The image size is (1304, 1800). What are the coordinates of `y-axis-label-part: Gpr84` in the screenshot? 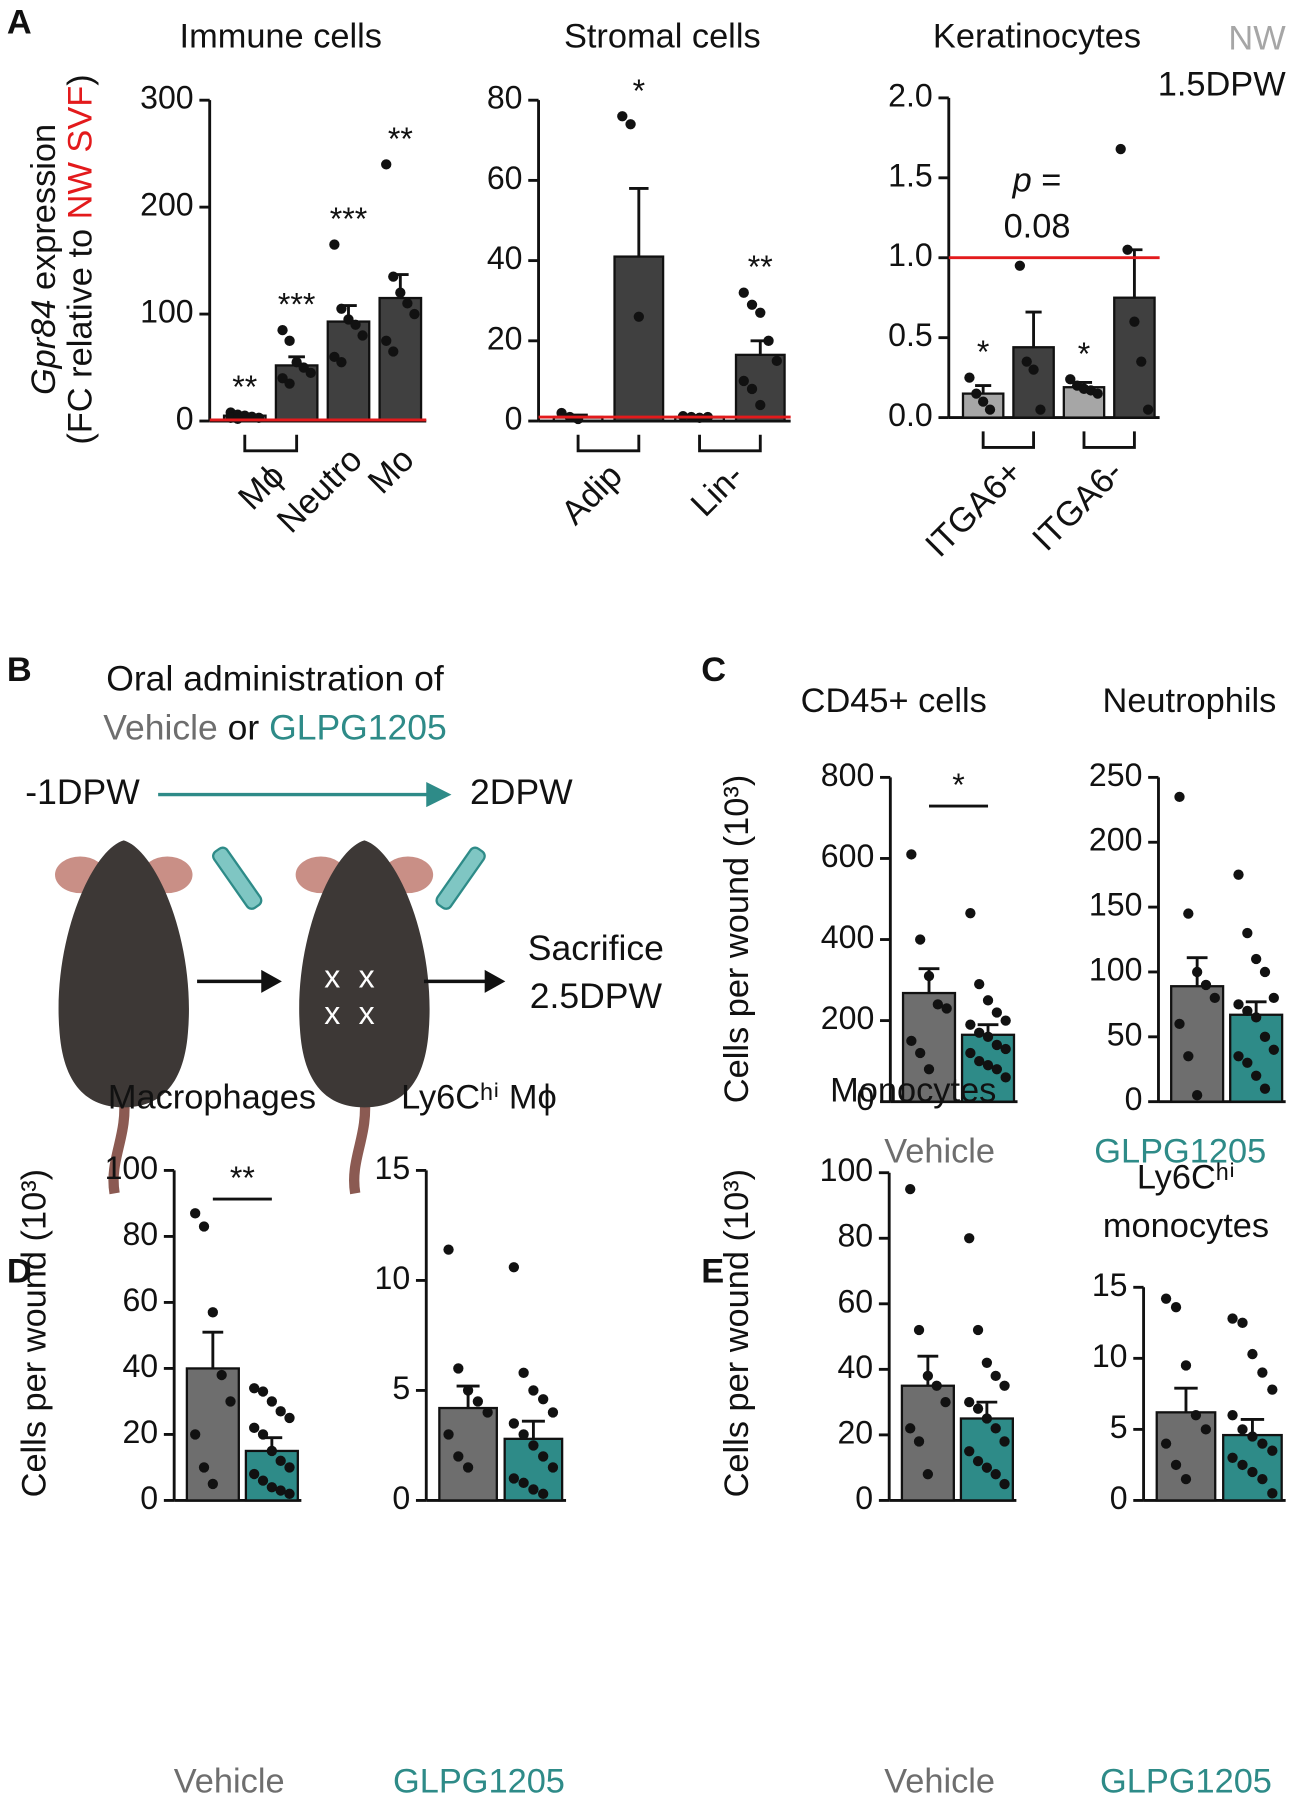 It's located at (44, 348).